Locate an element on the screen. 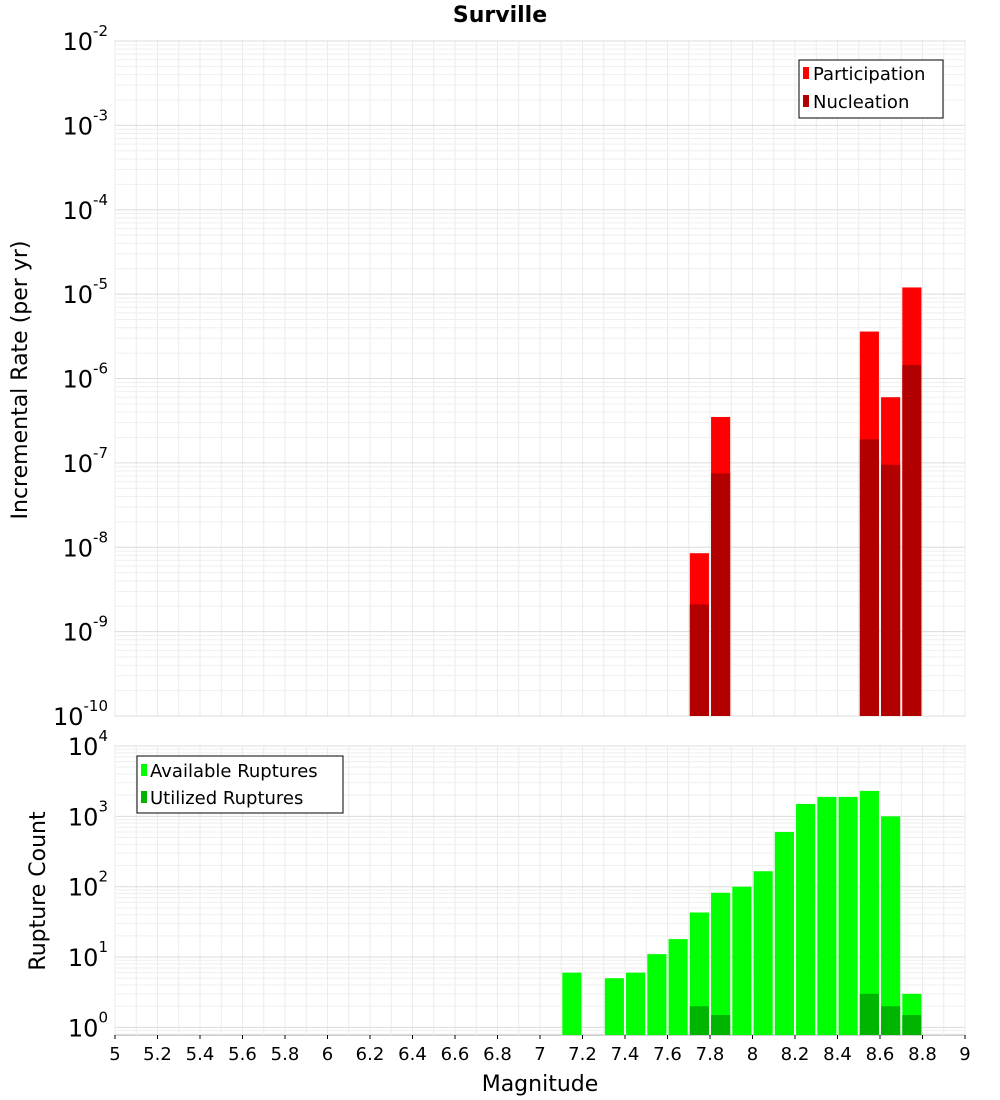 The height and width of the screenshot is (1100, 1000). x-tick-label: 7.2 is located at coordinates (582, 1054).